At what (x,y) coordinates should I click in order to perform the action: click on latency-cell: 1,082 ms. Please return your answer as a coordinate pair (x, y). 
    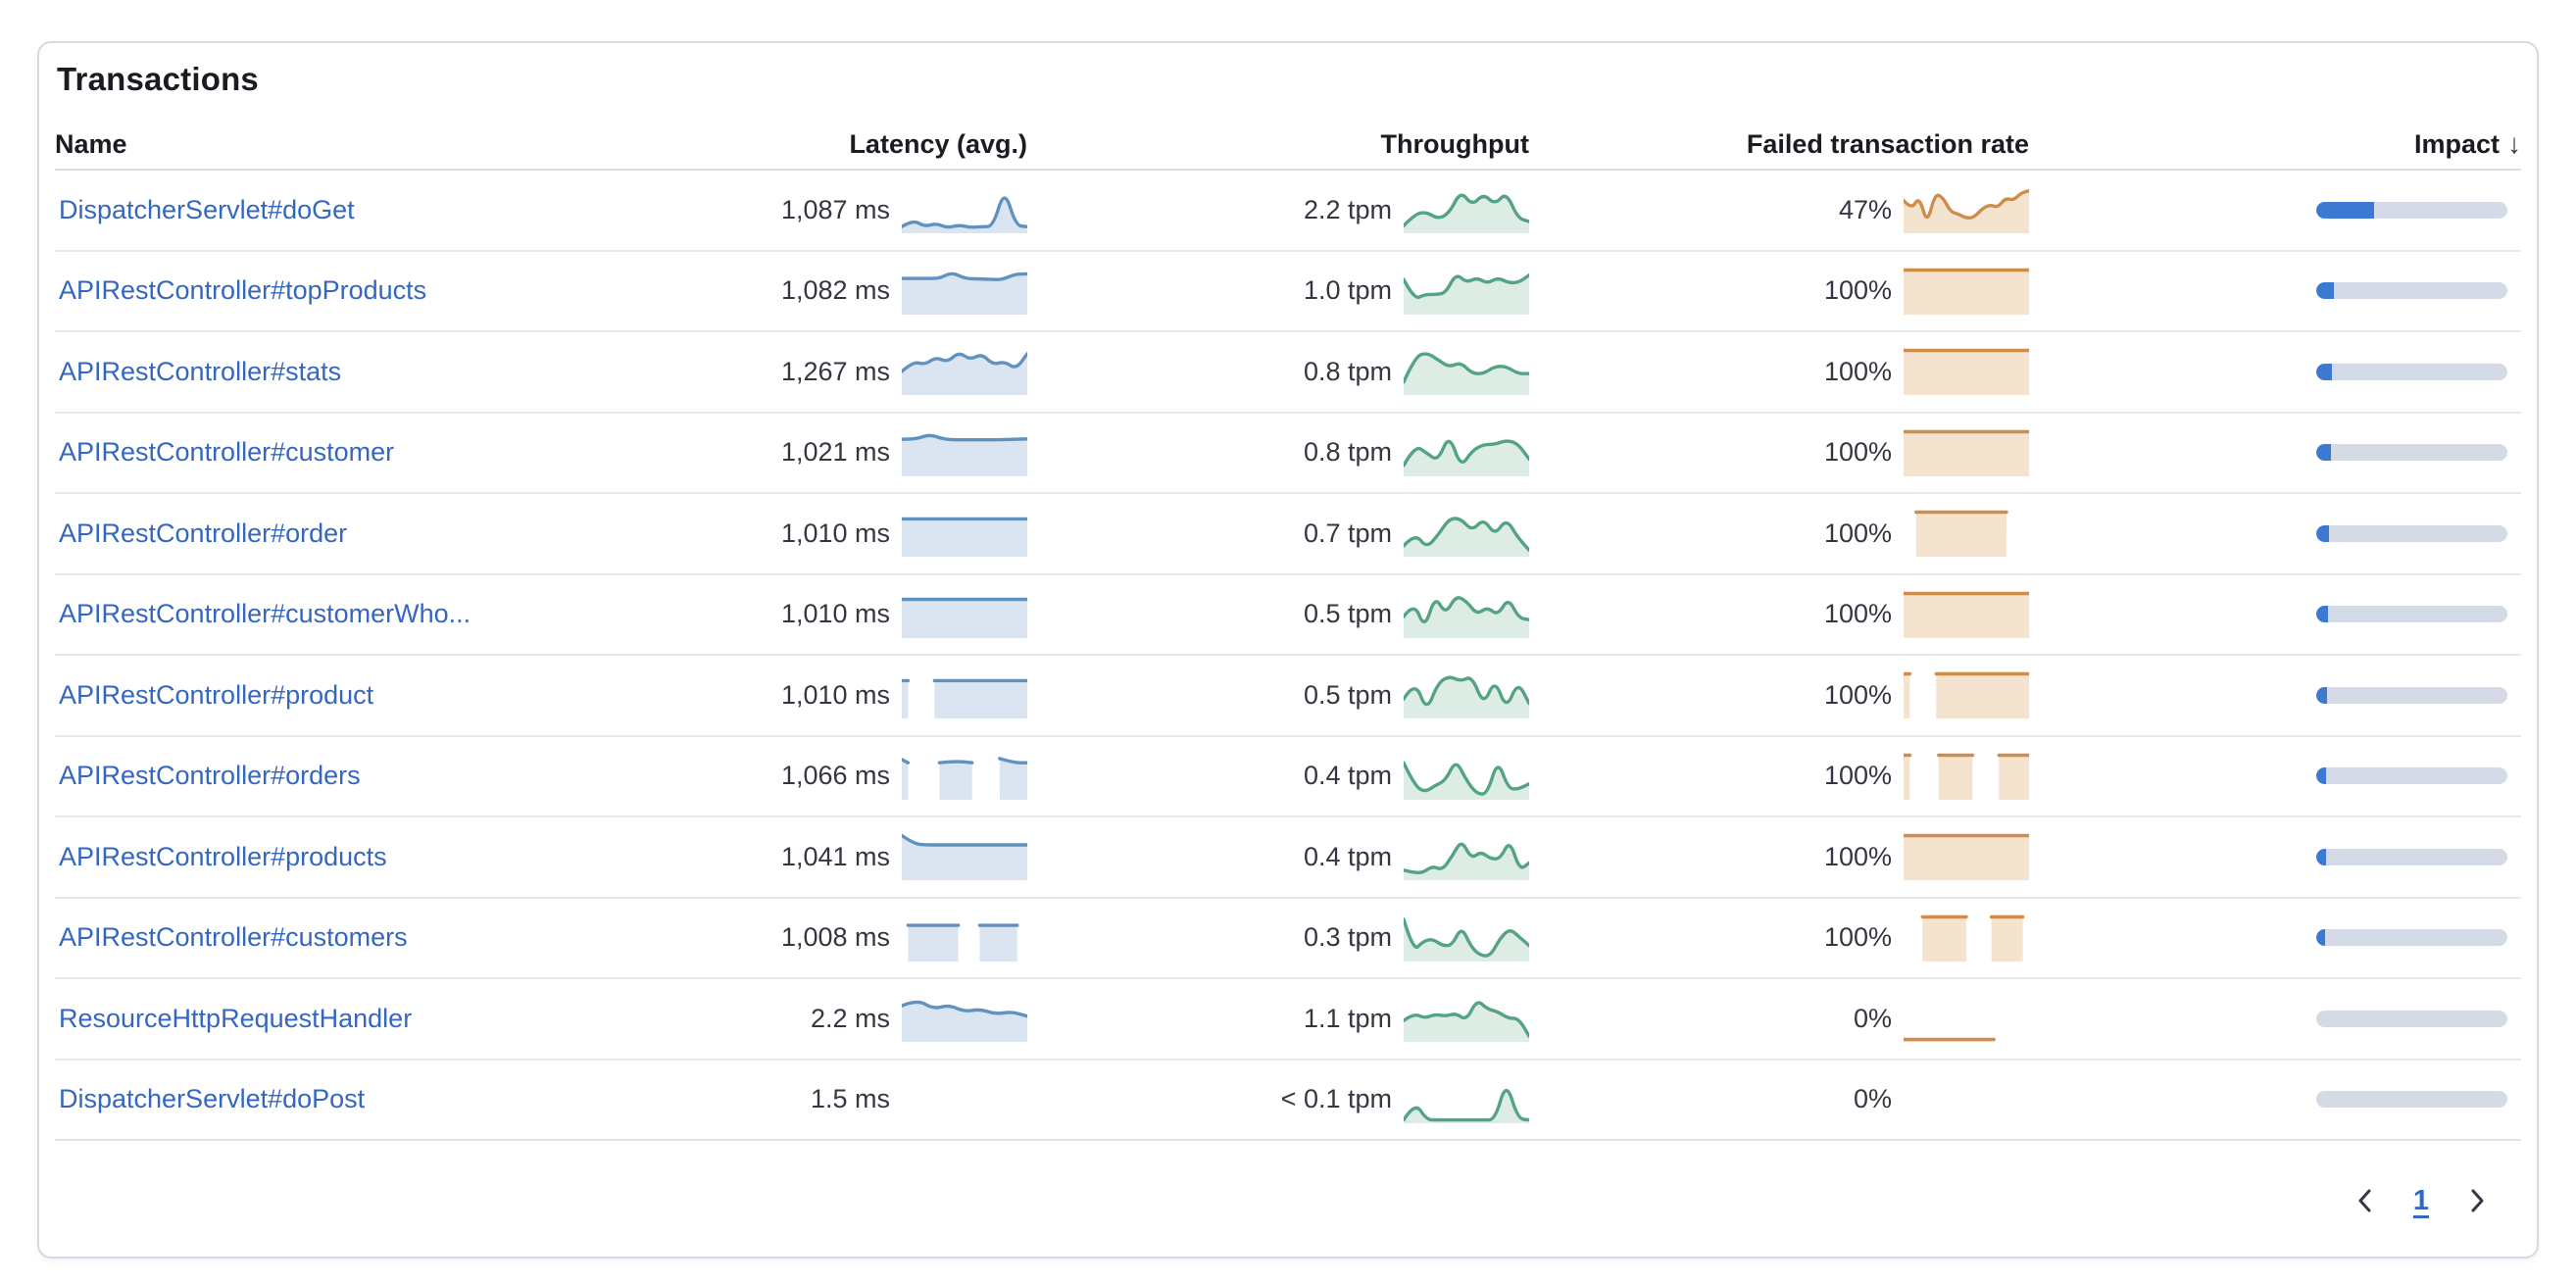
    Looking at the image, I should click on (880, 291).